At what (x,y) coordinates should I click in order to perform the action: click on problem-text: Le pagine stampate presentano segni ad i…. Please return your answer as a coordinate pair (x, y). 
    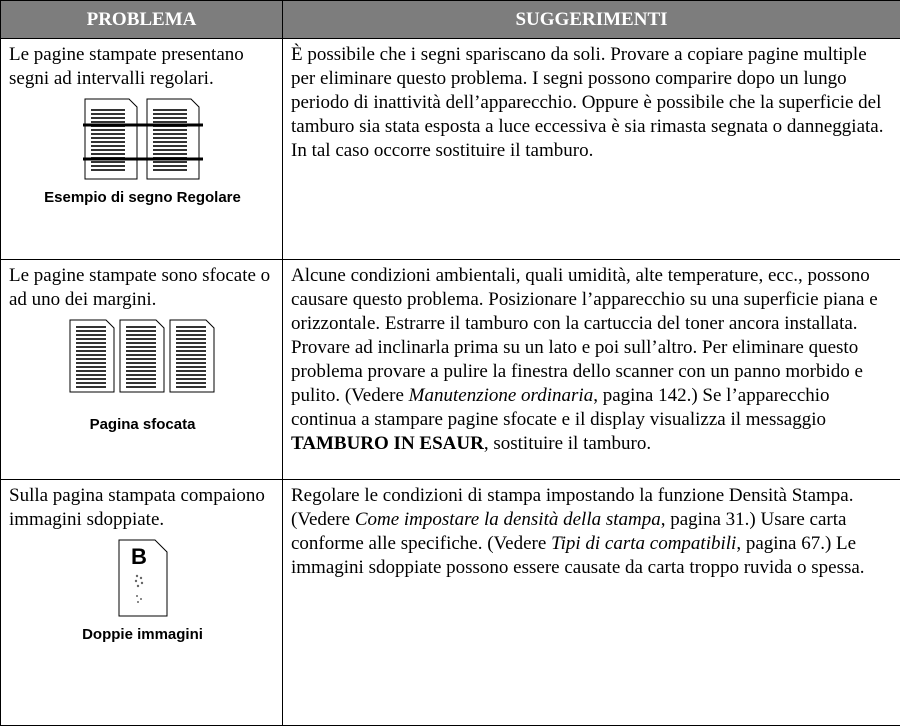
    Looking at the image, I should click on (142, 67).